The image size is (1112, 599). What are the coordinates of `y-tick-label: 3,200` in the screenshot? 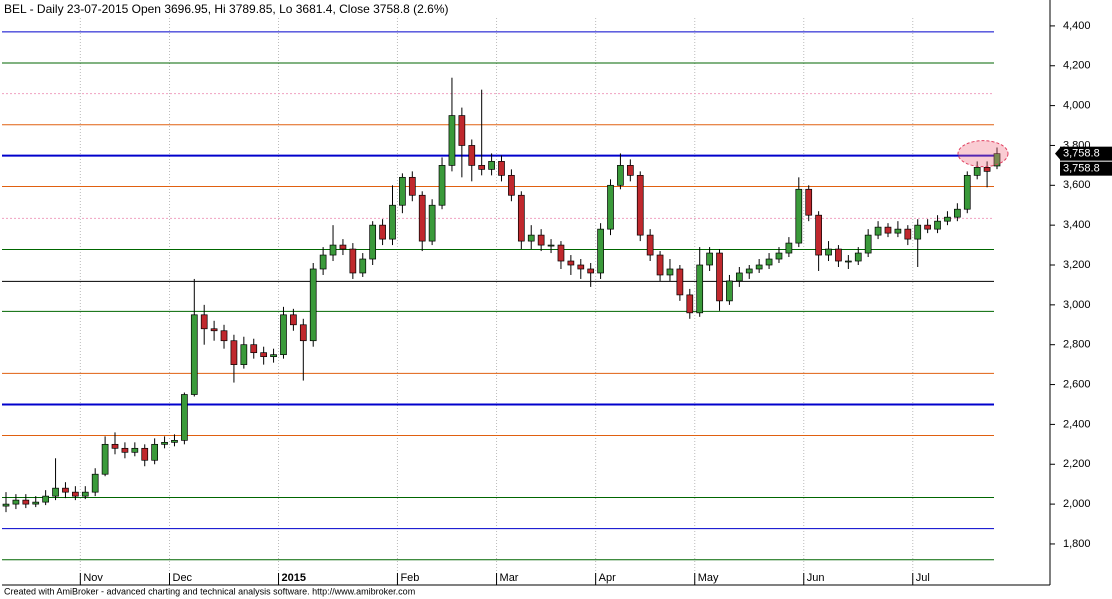 It's located at (1077, 265).